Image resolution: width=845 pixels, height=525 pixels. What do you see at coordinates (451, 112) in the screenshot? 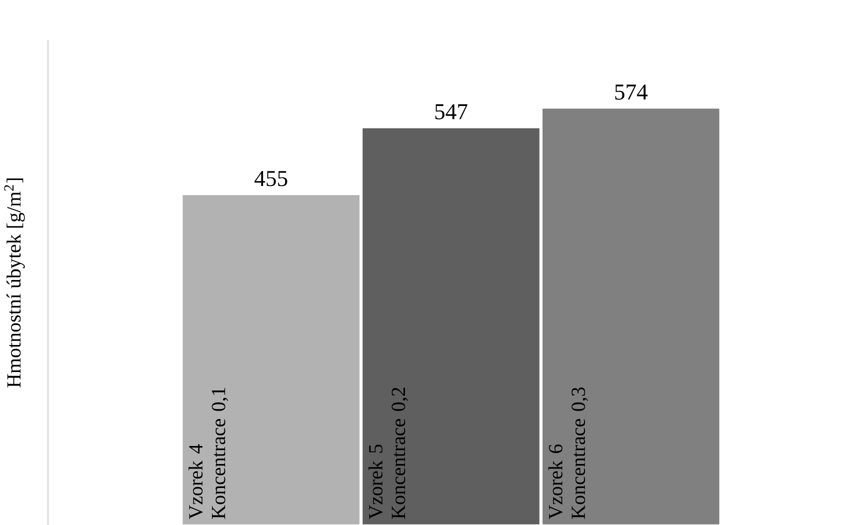
I see `data-label: 547` at bounding box center [451, 112].